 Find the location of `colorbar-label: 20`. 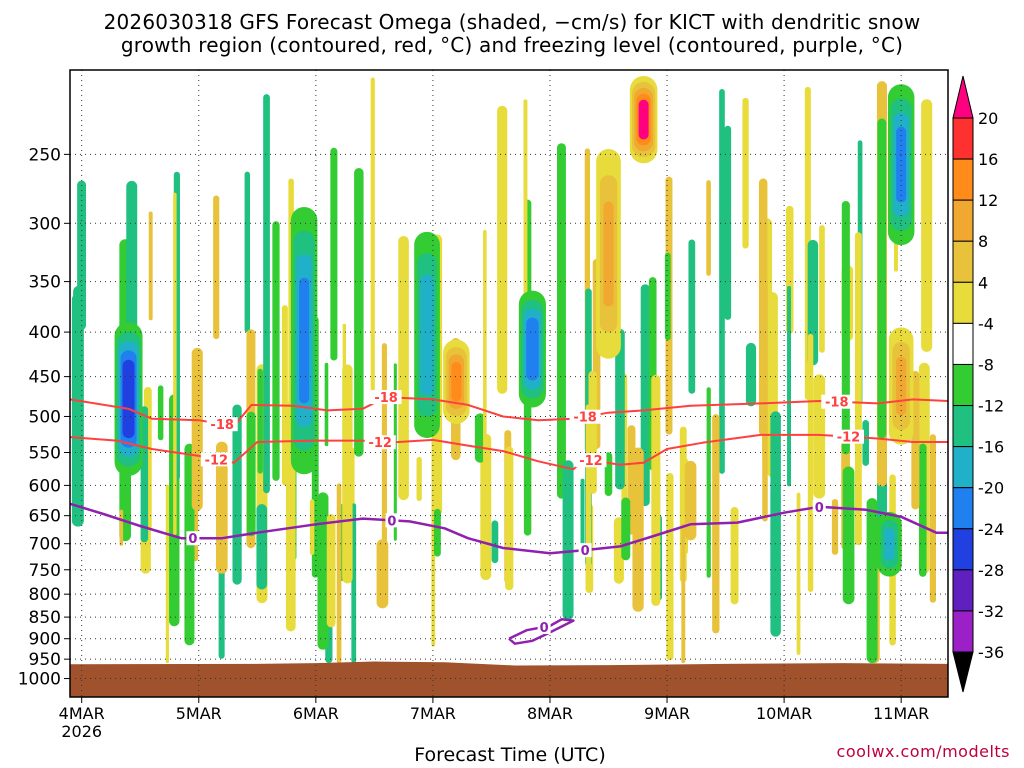

colorbar-label: 20 is located at coordinates (988, 118).